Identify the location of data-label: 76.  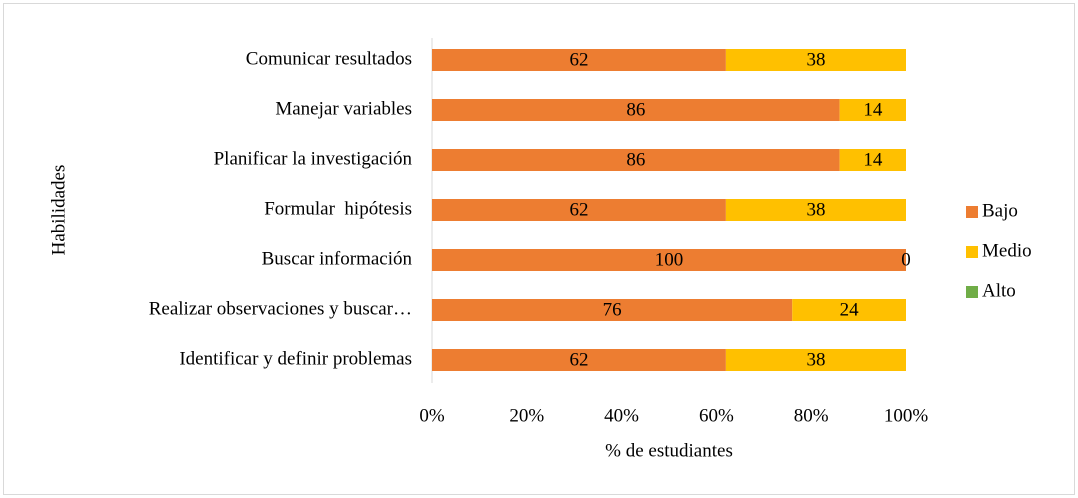
(612, 309).